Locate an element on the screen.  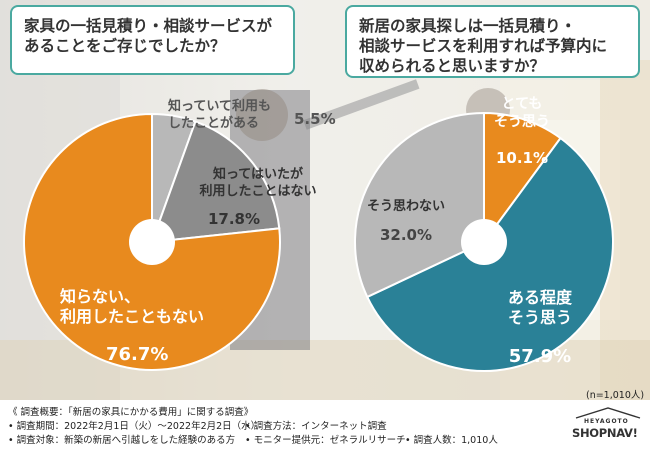
footer-count: • 調査人数：1,010人 is located at coordinates (451, 440).